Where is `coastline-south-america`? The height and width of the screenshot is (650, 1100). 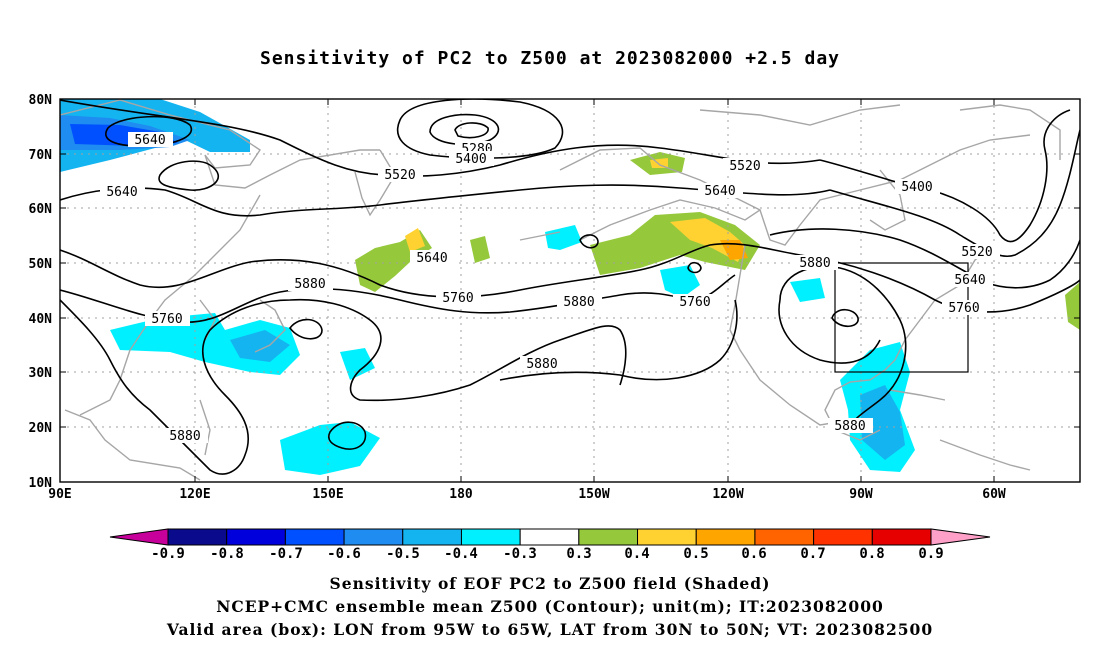
coastline-south-america is located at coordinates (985, 455).